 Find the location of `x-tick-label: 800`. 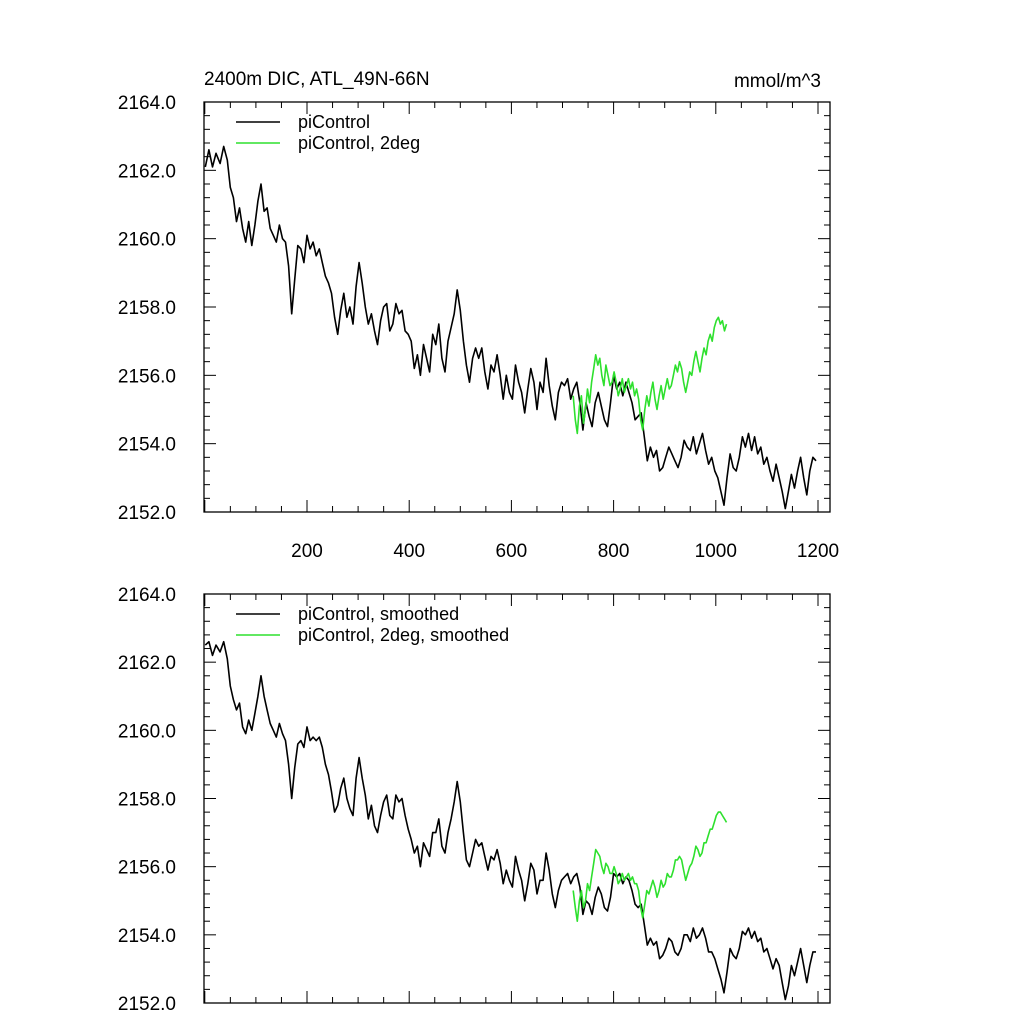

x-tick-label: 800 is located at coordinates (614, 551).